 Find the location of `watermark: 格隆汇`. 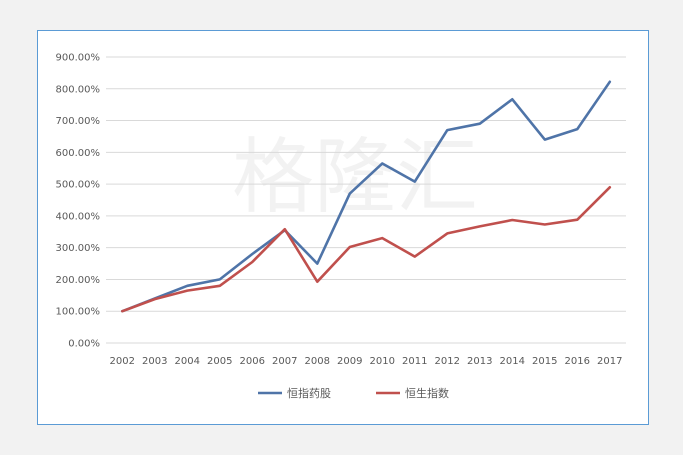

watermark: 格隆汇 is located at coordinates (355, 177).